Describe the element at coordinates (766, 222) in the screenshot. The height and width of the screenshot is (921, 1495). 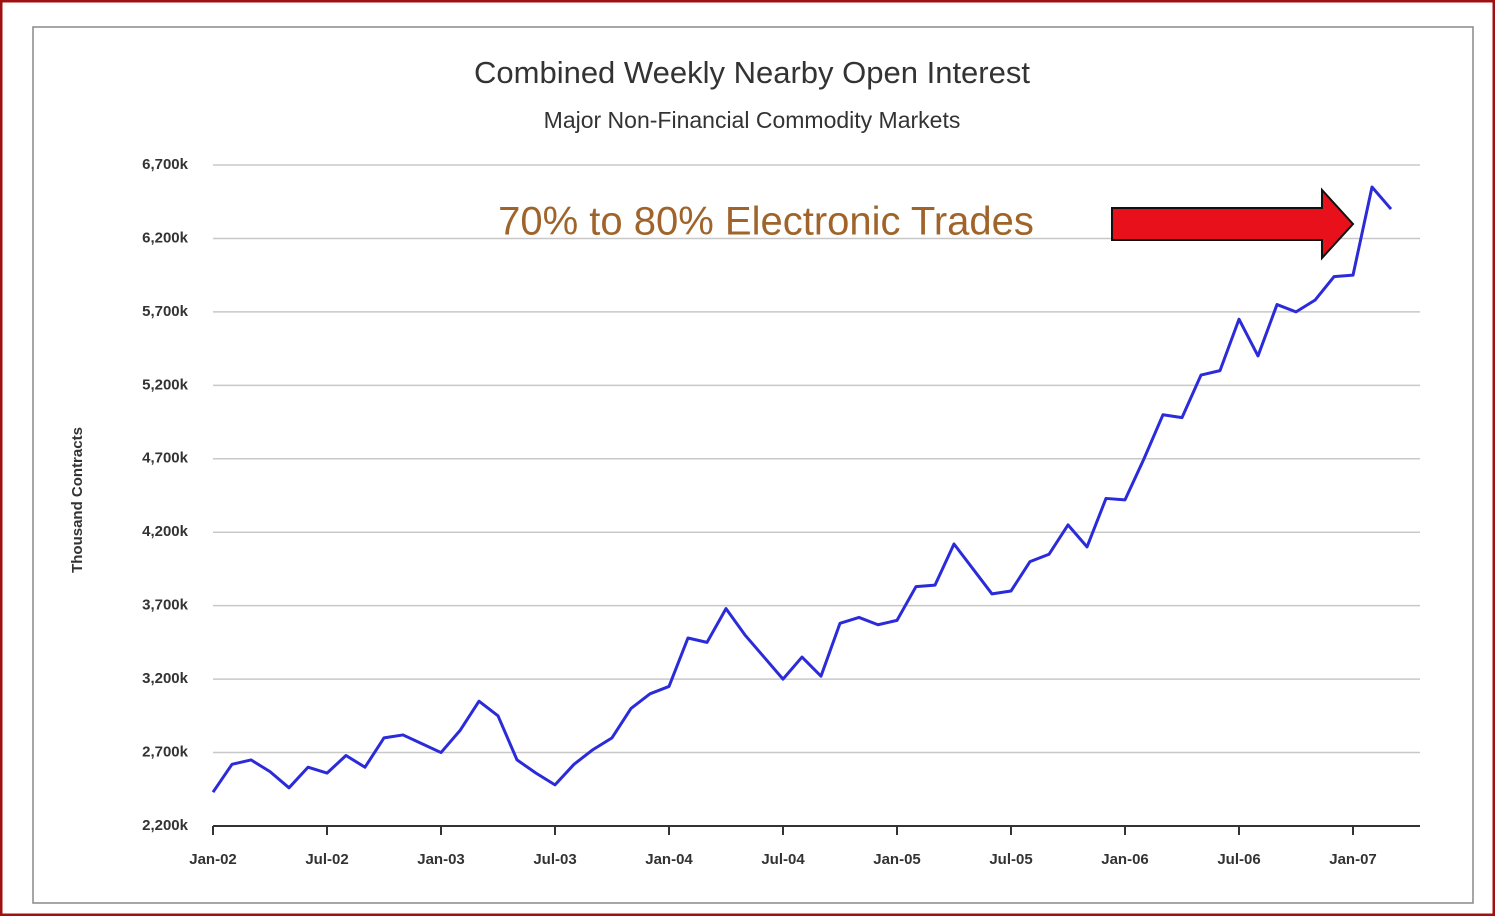
I see `annotation: 70% to 80% Electronic Trades` at that location.